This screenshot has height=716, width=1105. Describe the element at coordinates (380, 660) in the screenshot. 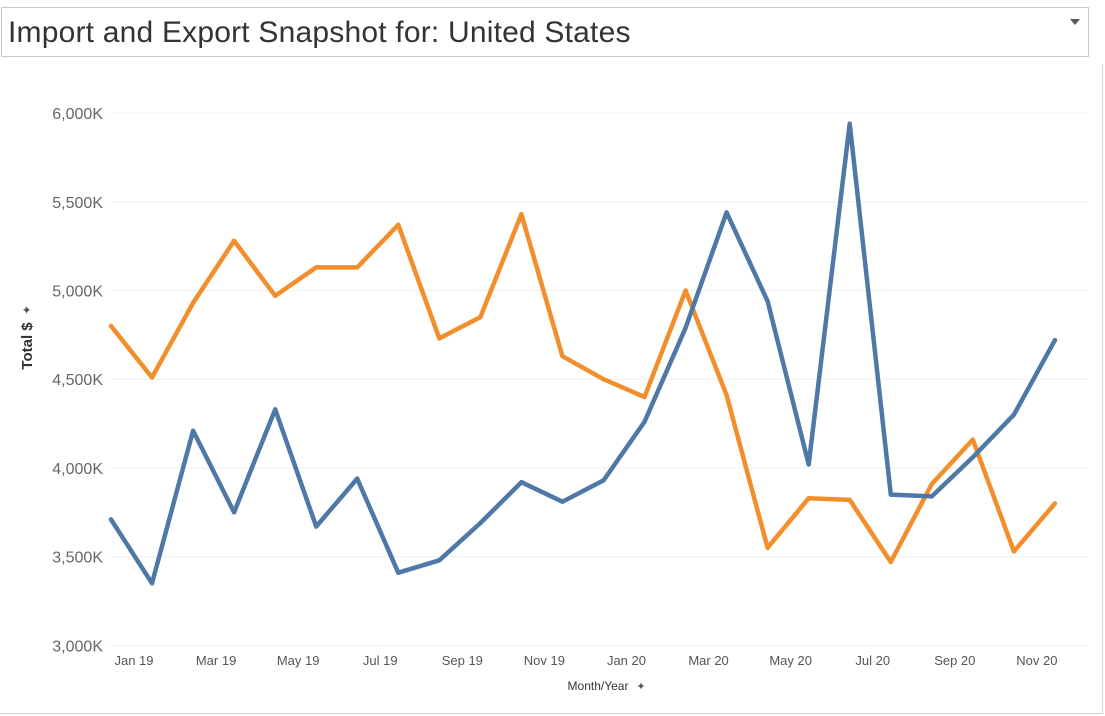

I see `x-tick-label: Jul 19` at that location.